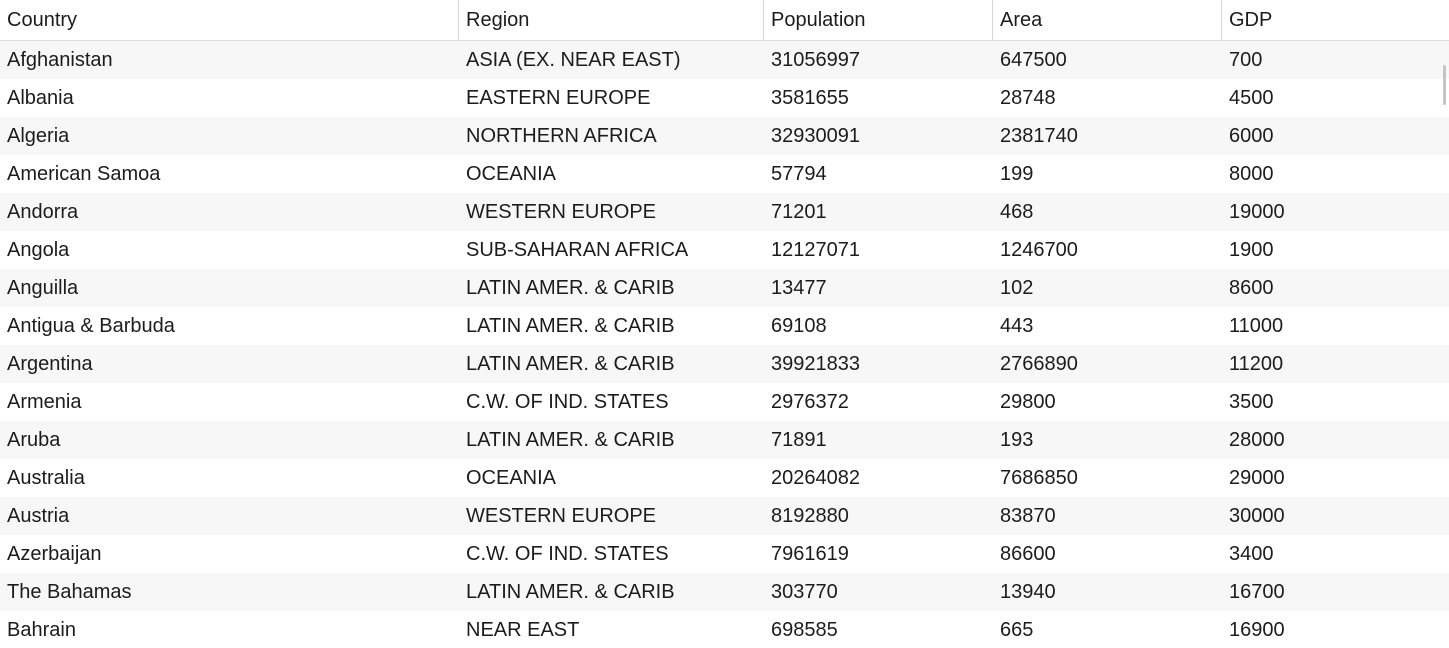 The image size is (1449, 648). What do you see at coordinates (724, 174) in the screenshot?
I see `table-row: American Samoa OCEANIA 57794 199 8000` at bounding box center [724, 174].